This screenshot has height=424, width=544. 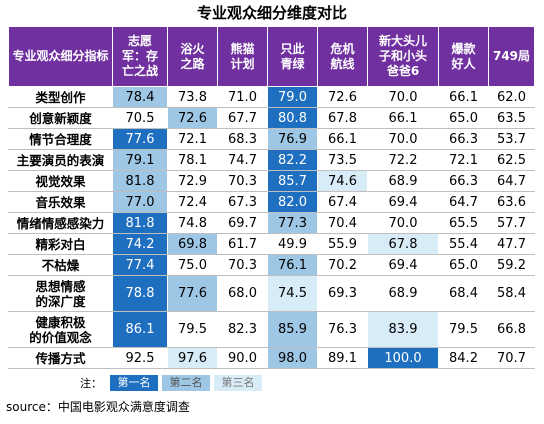 What do you see at coordinates (140, 202) in the screenshot?
I see `value-cell: 77.0` at bounding box center [140, 202].